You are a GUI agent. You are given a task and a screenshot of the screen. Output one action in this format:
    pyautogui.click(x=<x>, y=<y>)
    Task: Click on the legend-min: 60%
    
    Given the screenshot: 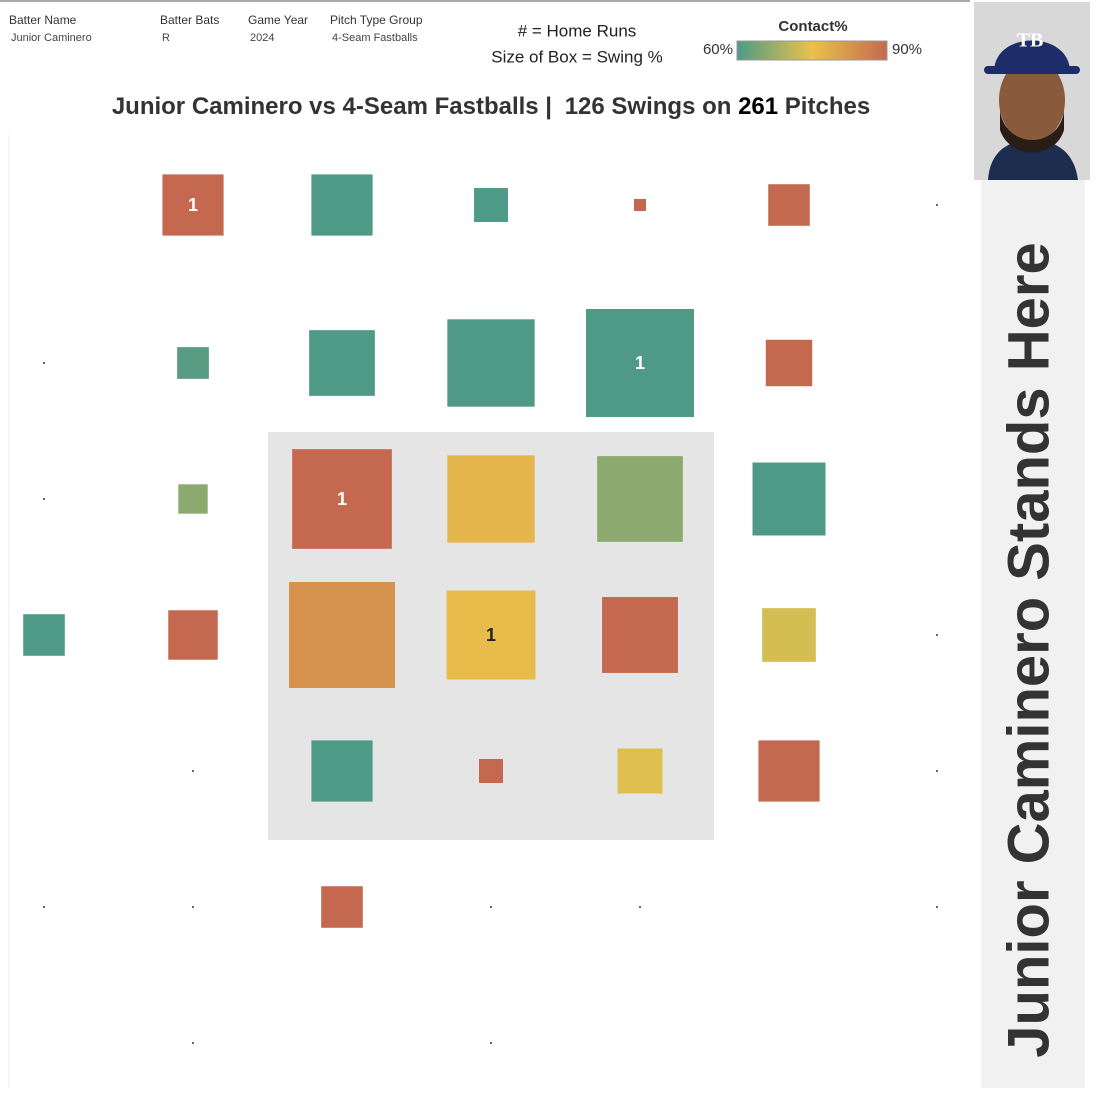 What is the action you would take?
    pyautogui.click(x=718, y=49)
    